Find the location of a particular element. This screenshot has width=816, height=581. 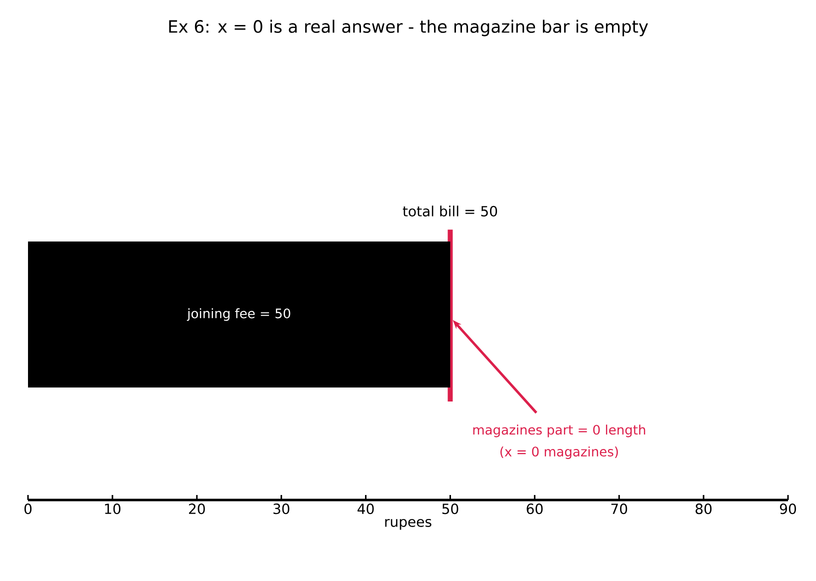

data-label: joining fee = 50 is located at coordinates (238, 314).